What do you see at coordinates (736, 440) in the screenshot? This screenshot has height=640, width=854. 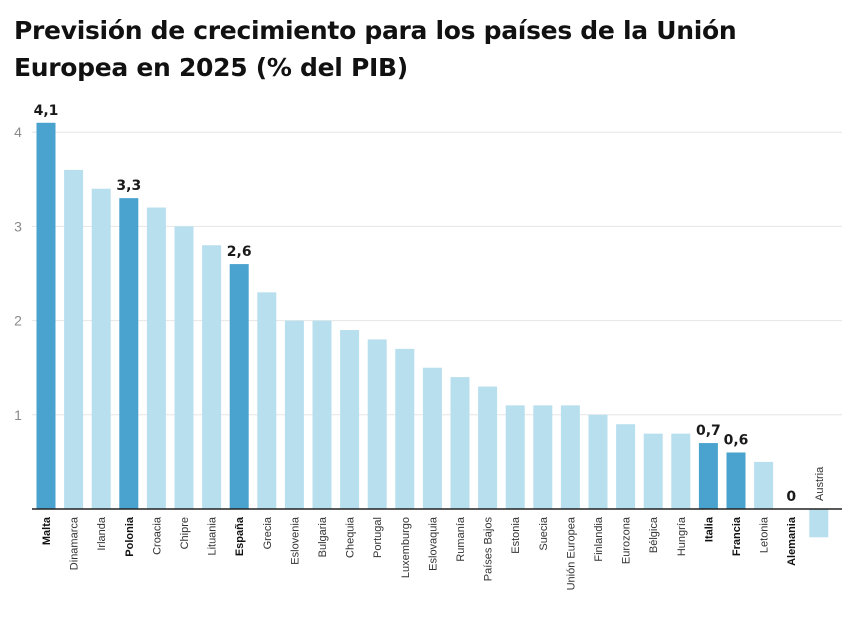 I see `data-label: 0,6` at bounding box center [736, 440].